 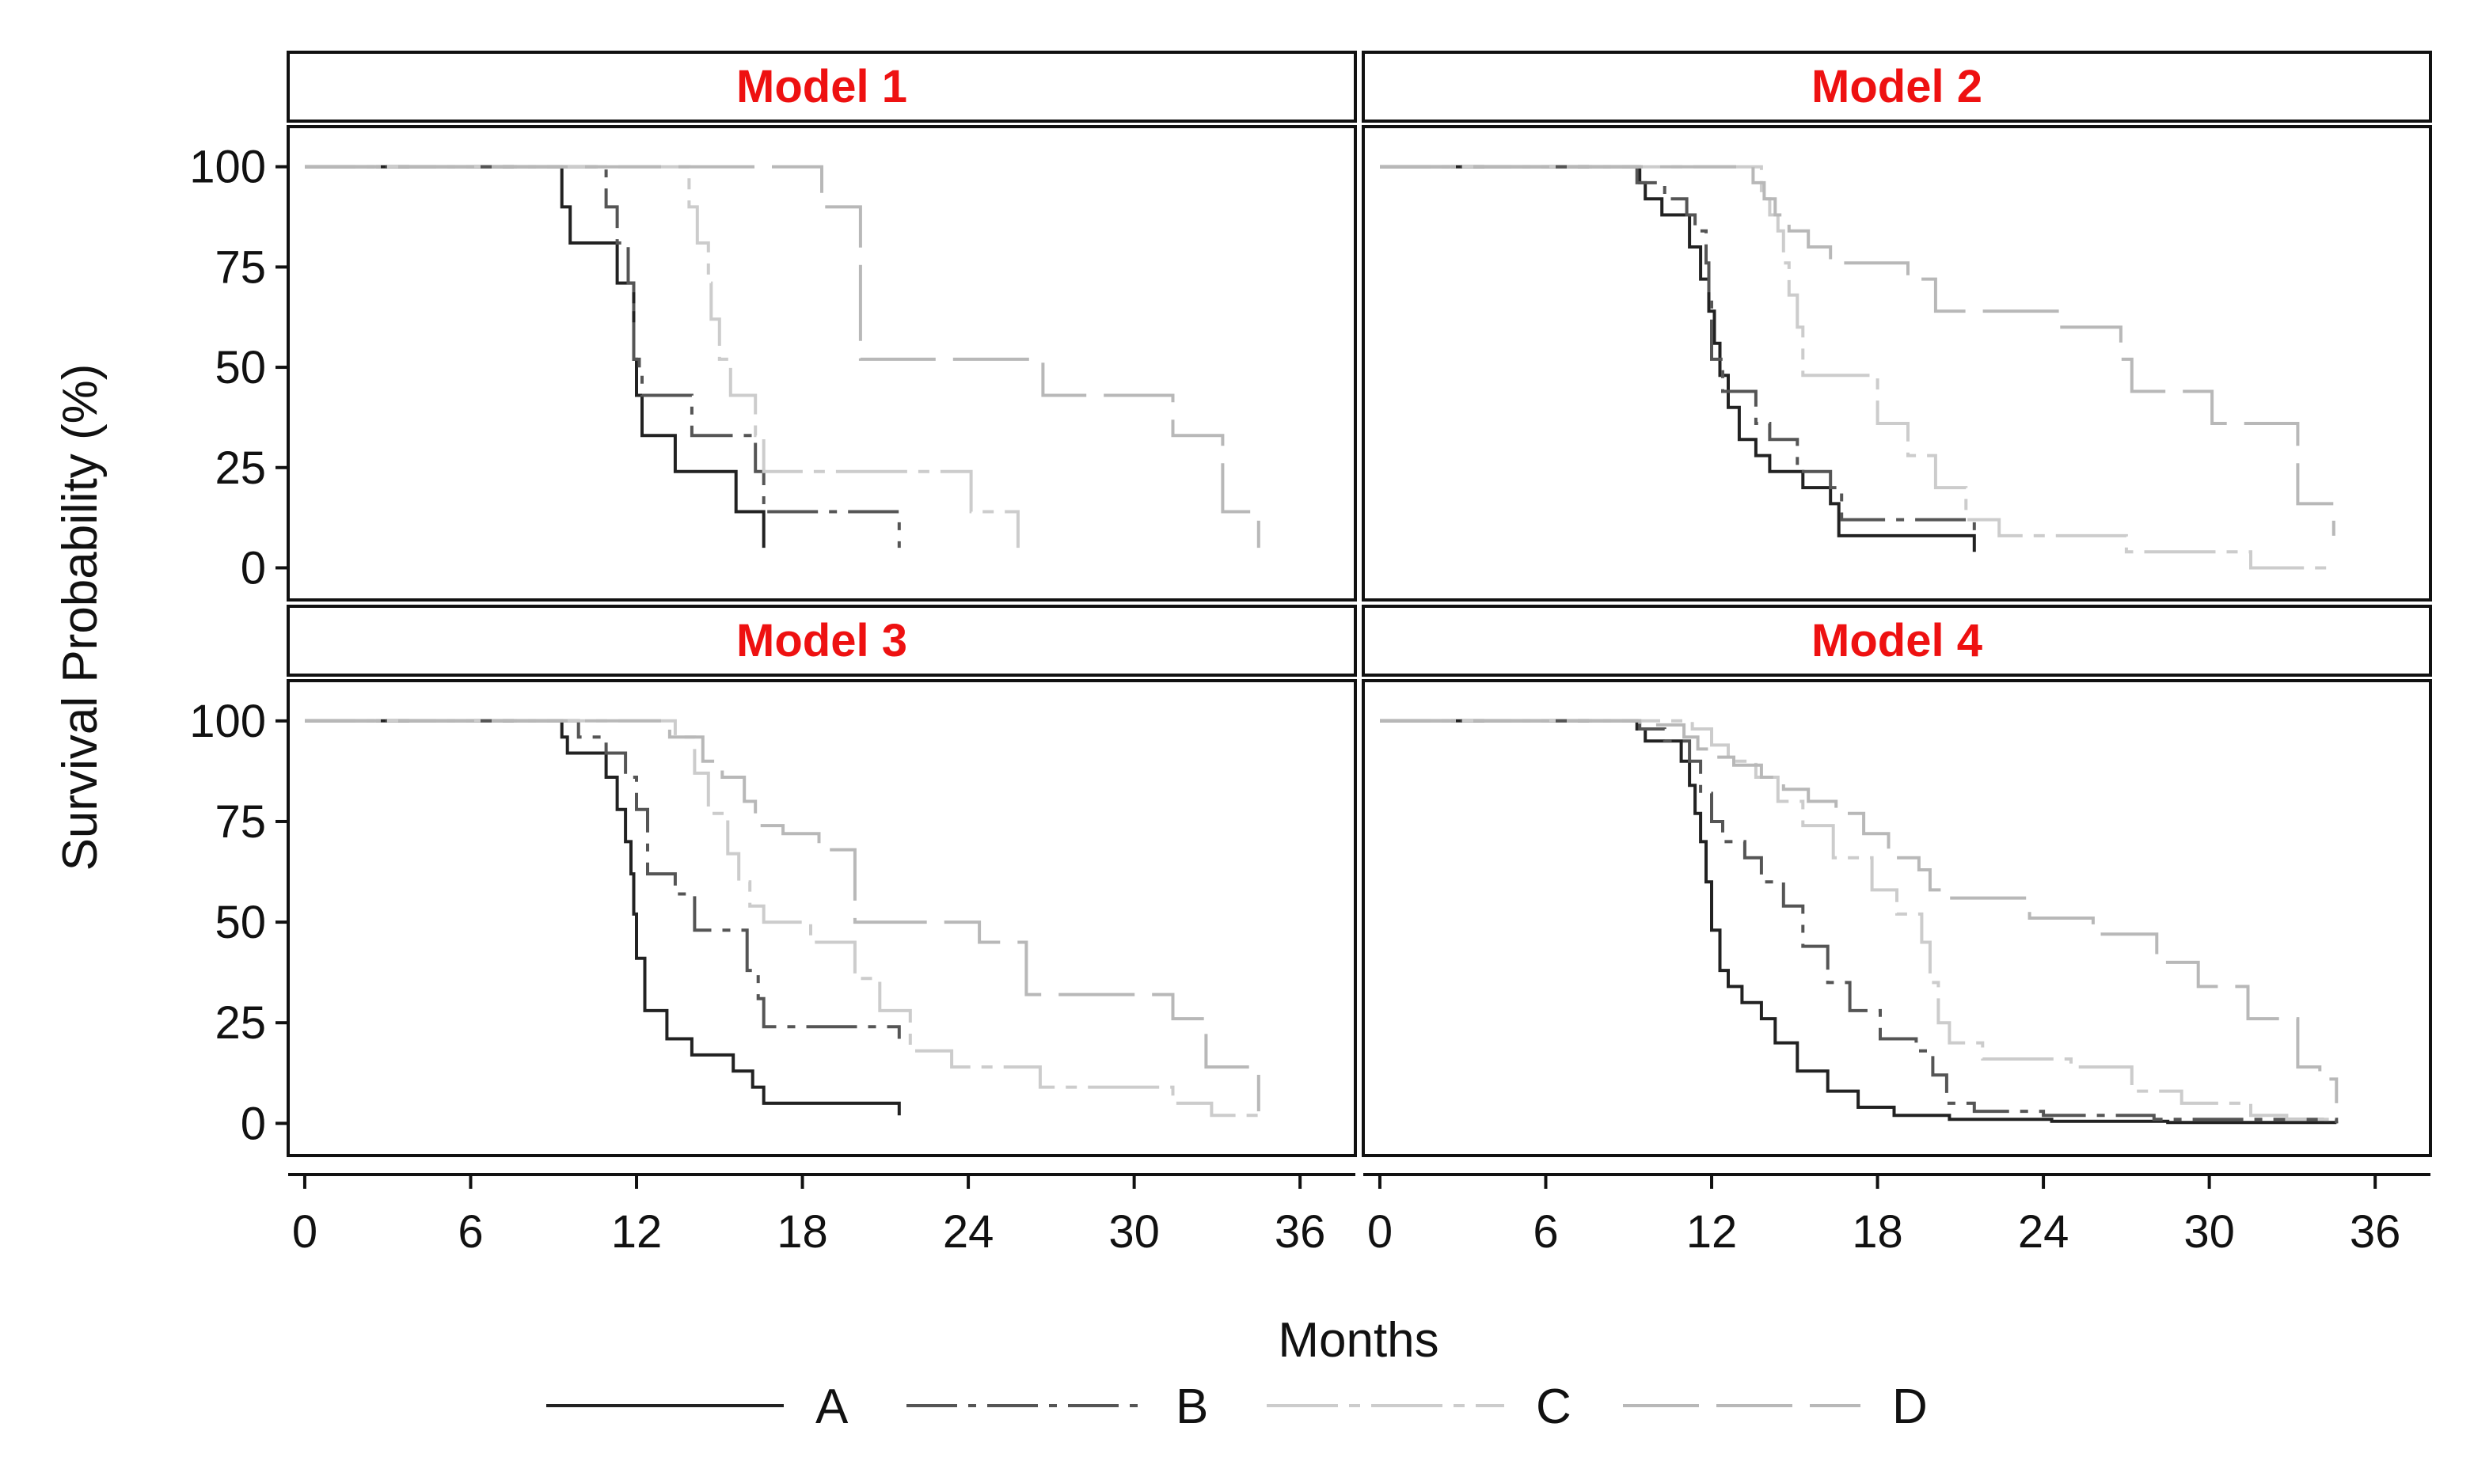 I want to click on series-a-curve, so click(x=1678, y=358).